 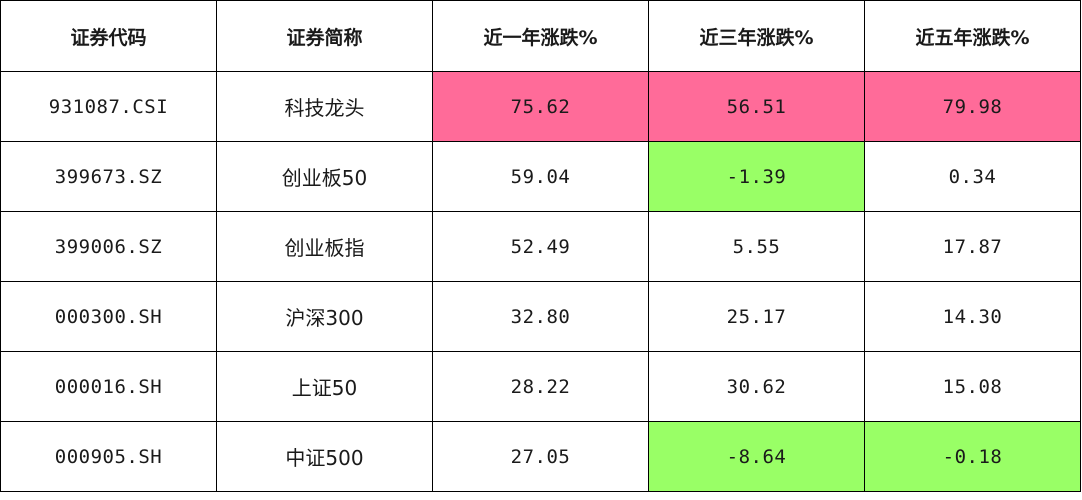 What do you see at coordinates (972, 456) in the screenshot?
I see `change-5y-cell: -0.18` at bounding box center [972, 456].